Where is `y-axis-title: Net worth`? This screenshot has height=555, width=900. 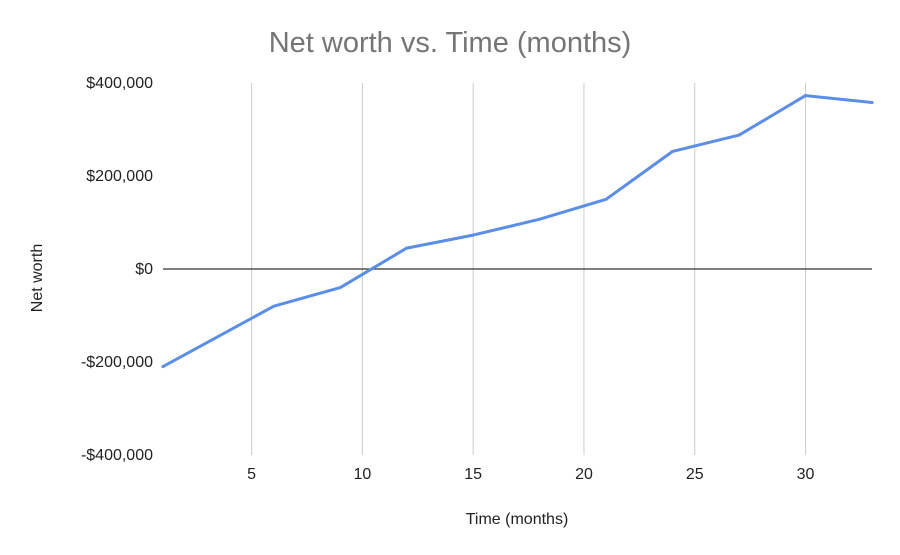
y-axis-title: Net worth is located at coordinates (37, 278).